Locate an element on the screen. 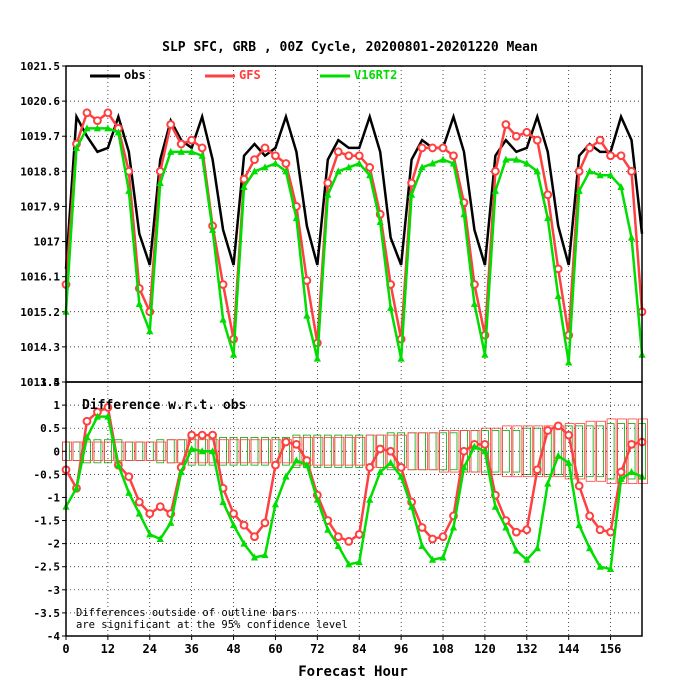 Image resolution: width=700 pixels, height=700 pixels. x-tick-label: 144 is located at coordinates (569, 649).